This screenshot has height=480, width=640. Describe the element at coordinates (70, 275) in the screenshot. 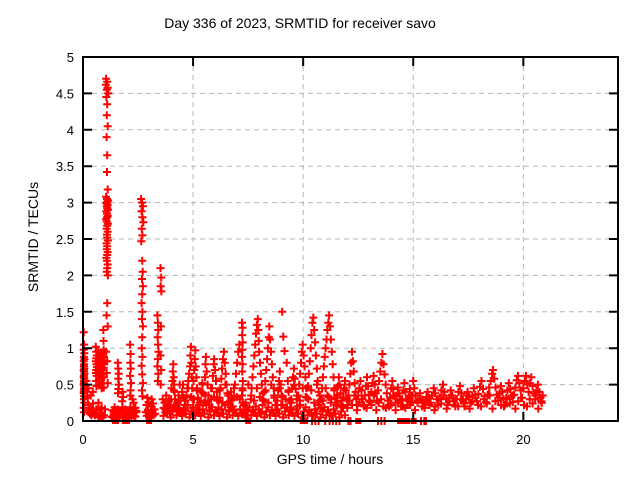

I see `y-tick-label: 2` at that location.